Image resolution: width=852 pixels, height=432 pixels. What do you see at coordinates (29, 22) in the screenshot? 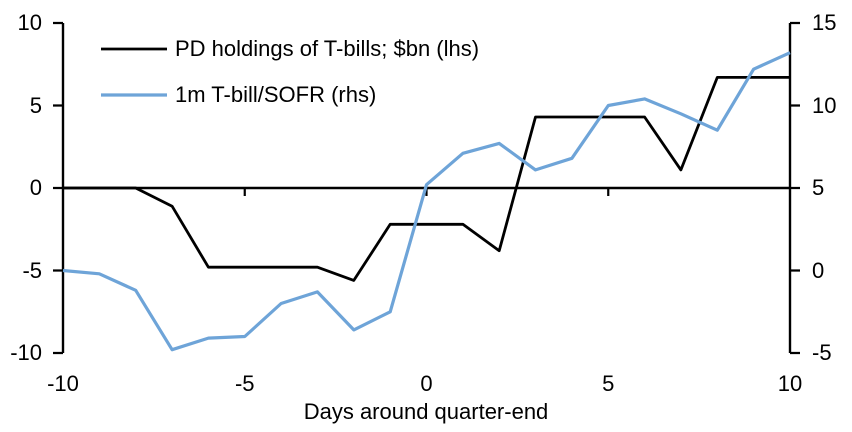
I see `left-axis-tick-label: 10` at bounding box center [29, 22].